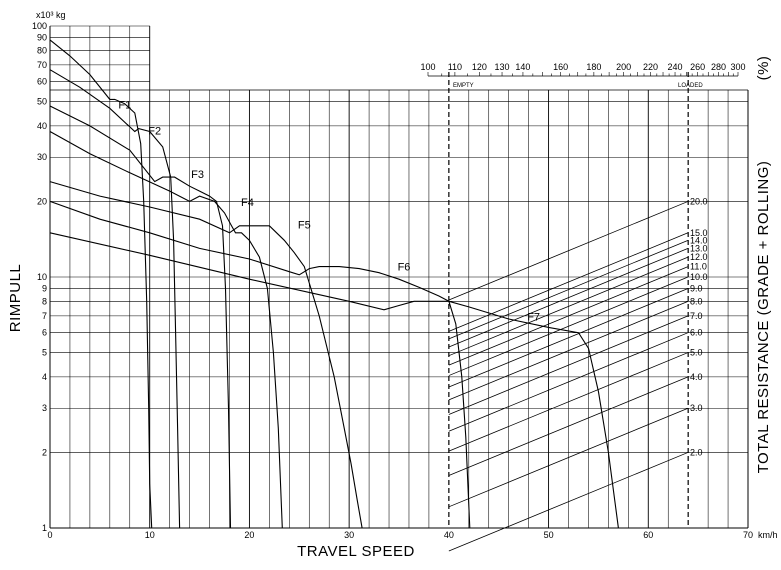 The image size is (781, 570). What do you see at coordinates (44, 301) in the screenshot?
I see `y-tick-label: 8` at bounding box center [44, 301].